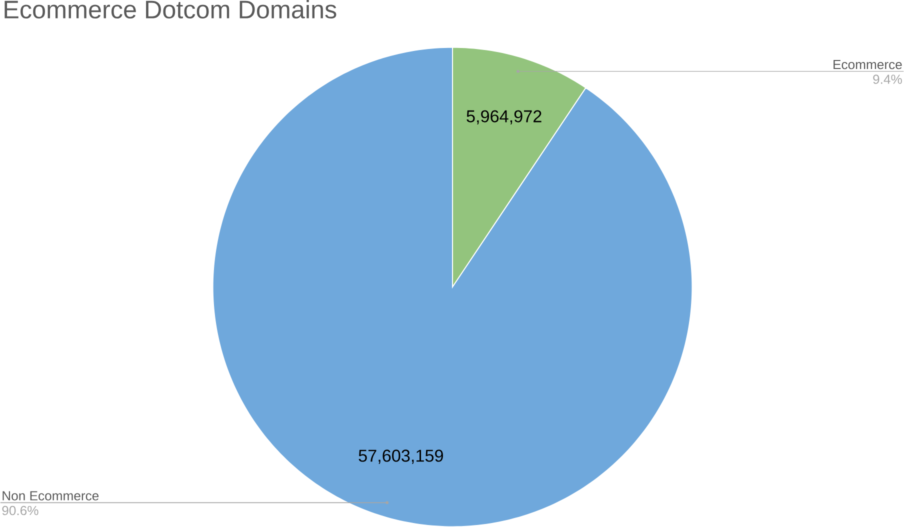 This screenshot has height=527, width=904. What do you see at coordinates (868, 65) in the screenshot?
I see `slice-label: Ecommerce` at bounding box center [868, 65].